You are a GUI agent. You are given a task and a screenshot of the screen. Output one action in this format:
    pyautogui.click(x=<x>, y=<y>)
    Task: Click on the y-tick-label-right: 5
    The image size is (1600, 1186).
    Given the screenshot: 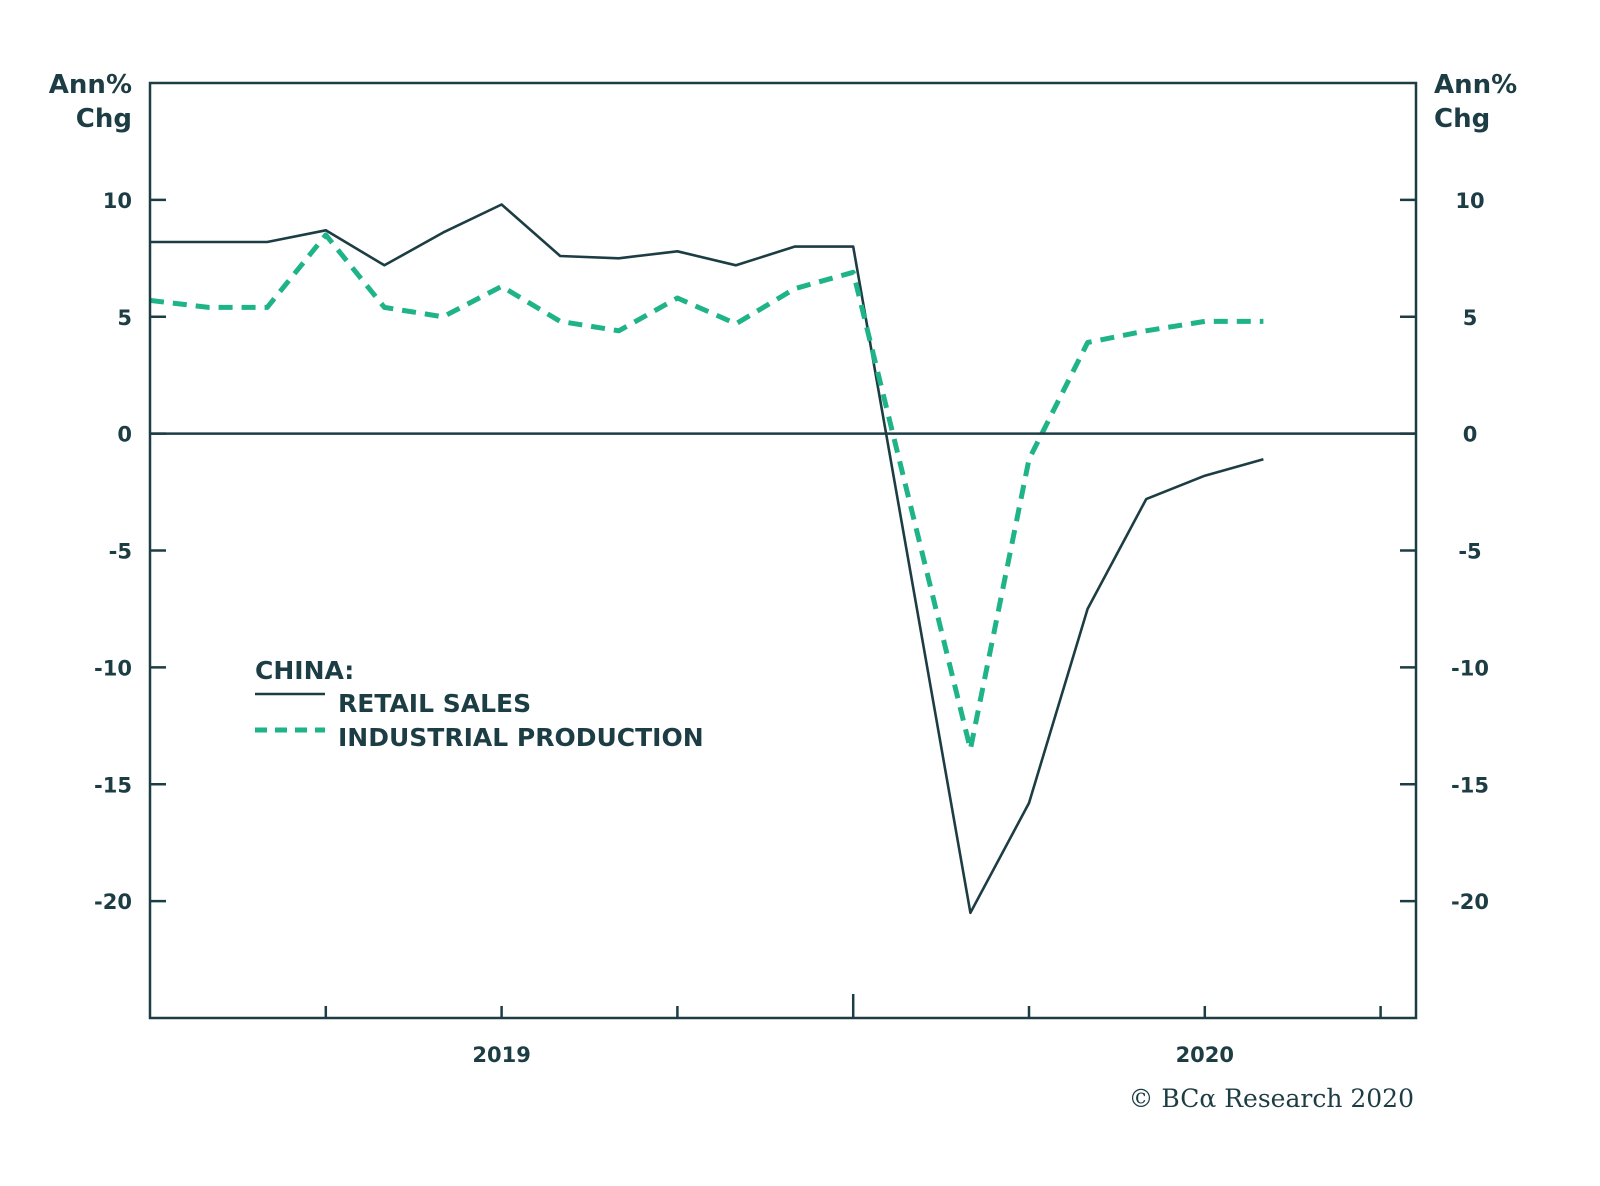 What is the action you would take?
    pyautogui.click(x=1470, y=318)
    